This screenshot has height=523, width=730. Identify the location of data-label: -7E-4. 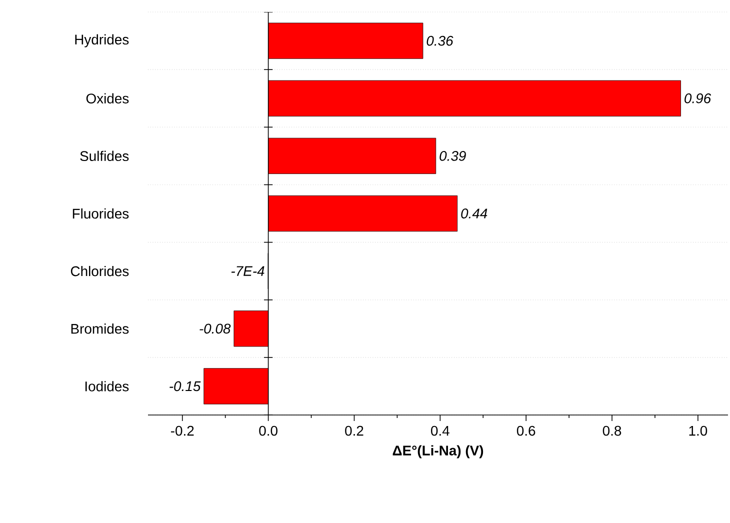
(247, 271).